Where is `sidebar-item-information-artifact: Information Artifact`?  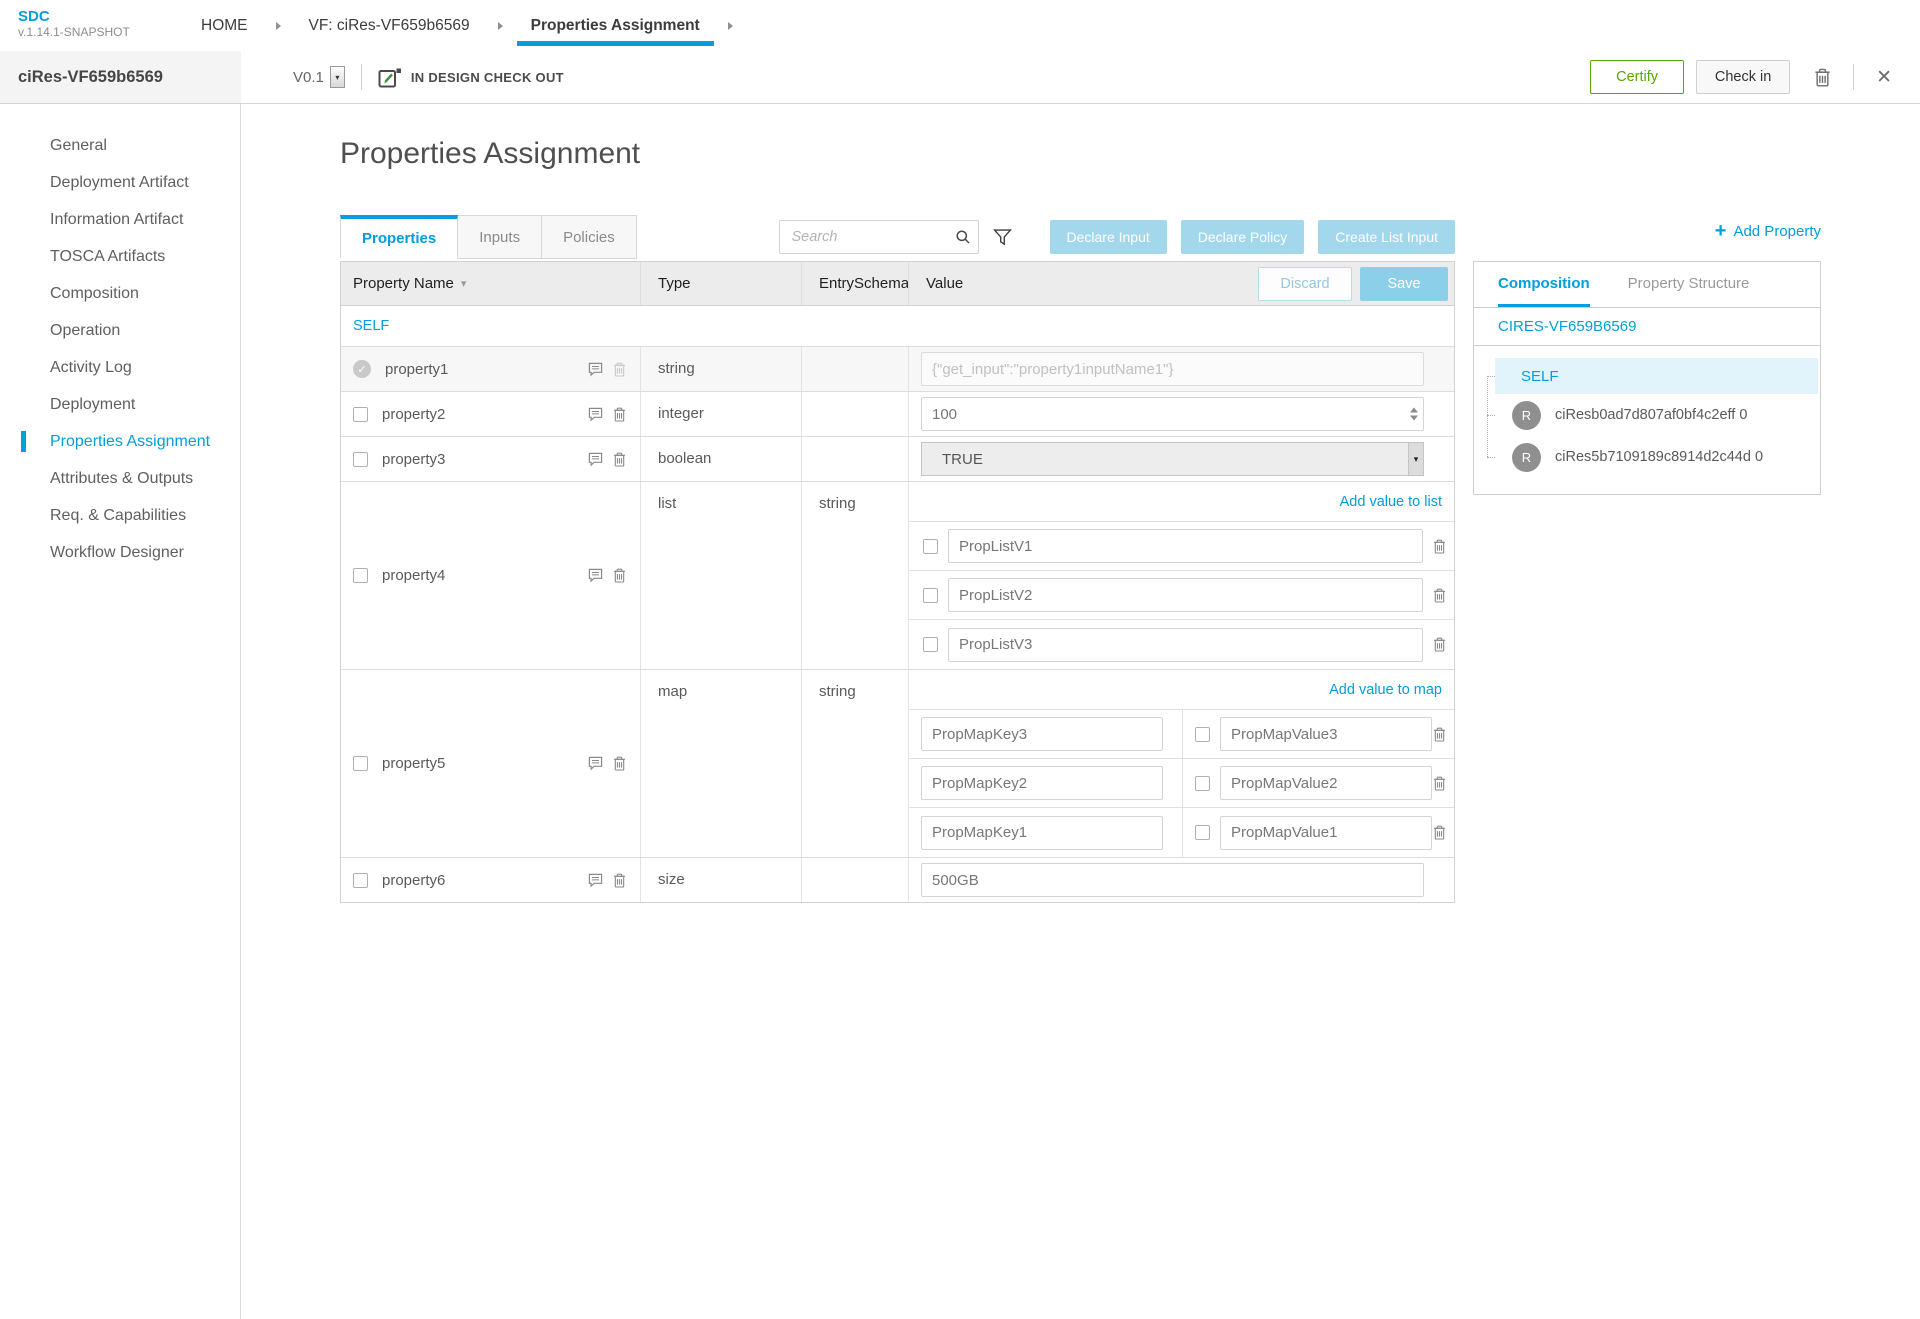 sidebar-item-information-artifact: Information Artifact is located at coordinates (117, 219).